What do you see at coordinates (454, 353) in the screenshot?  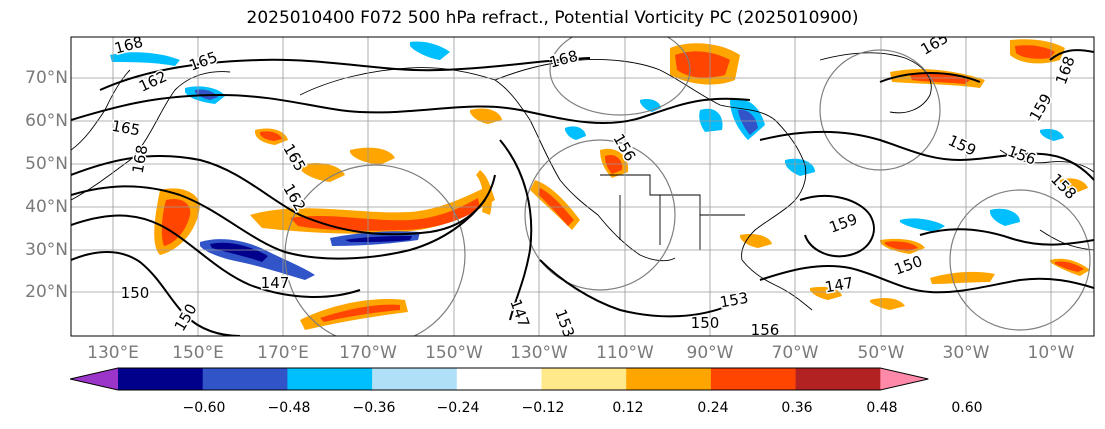 I see `lon-label: 150°W` at bounding box center [454, 353].